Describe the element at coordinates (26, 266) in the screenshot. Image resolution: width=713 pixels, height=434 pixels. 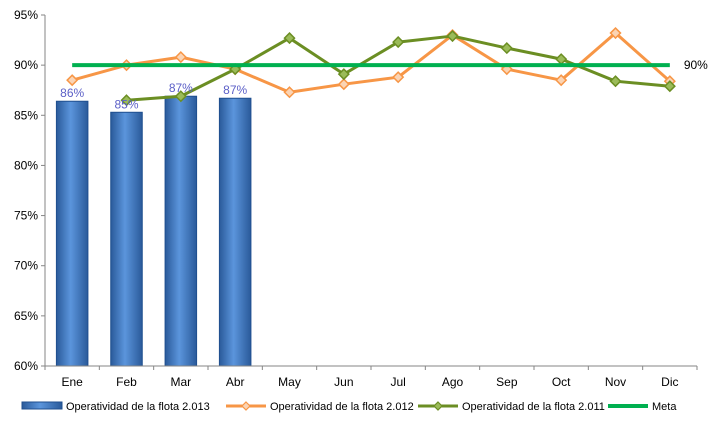
I see `y-tick-label: 70%` at that location.